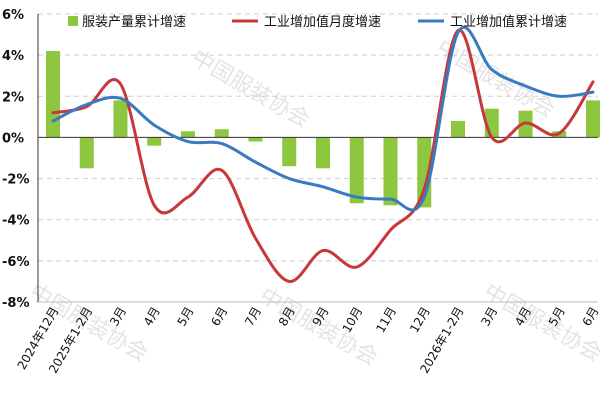 The height and width of the screenshot is (400, 600). What do you see at coordinates (420, 320) in the screenshot?
I see `x-tick-label: 12月` at bounding box center [420, 320].